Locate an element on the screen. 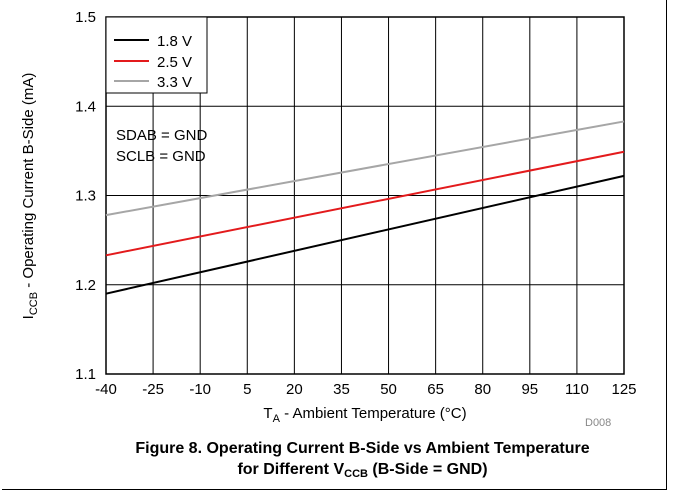 This screenshot has height=495, width=673. y-tick-label: 1.3 is located at coordinates (85, 196).